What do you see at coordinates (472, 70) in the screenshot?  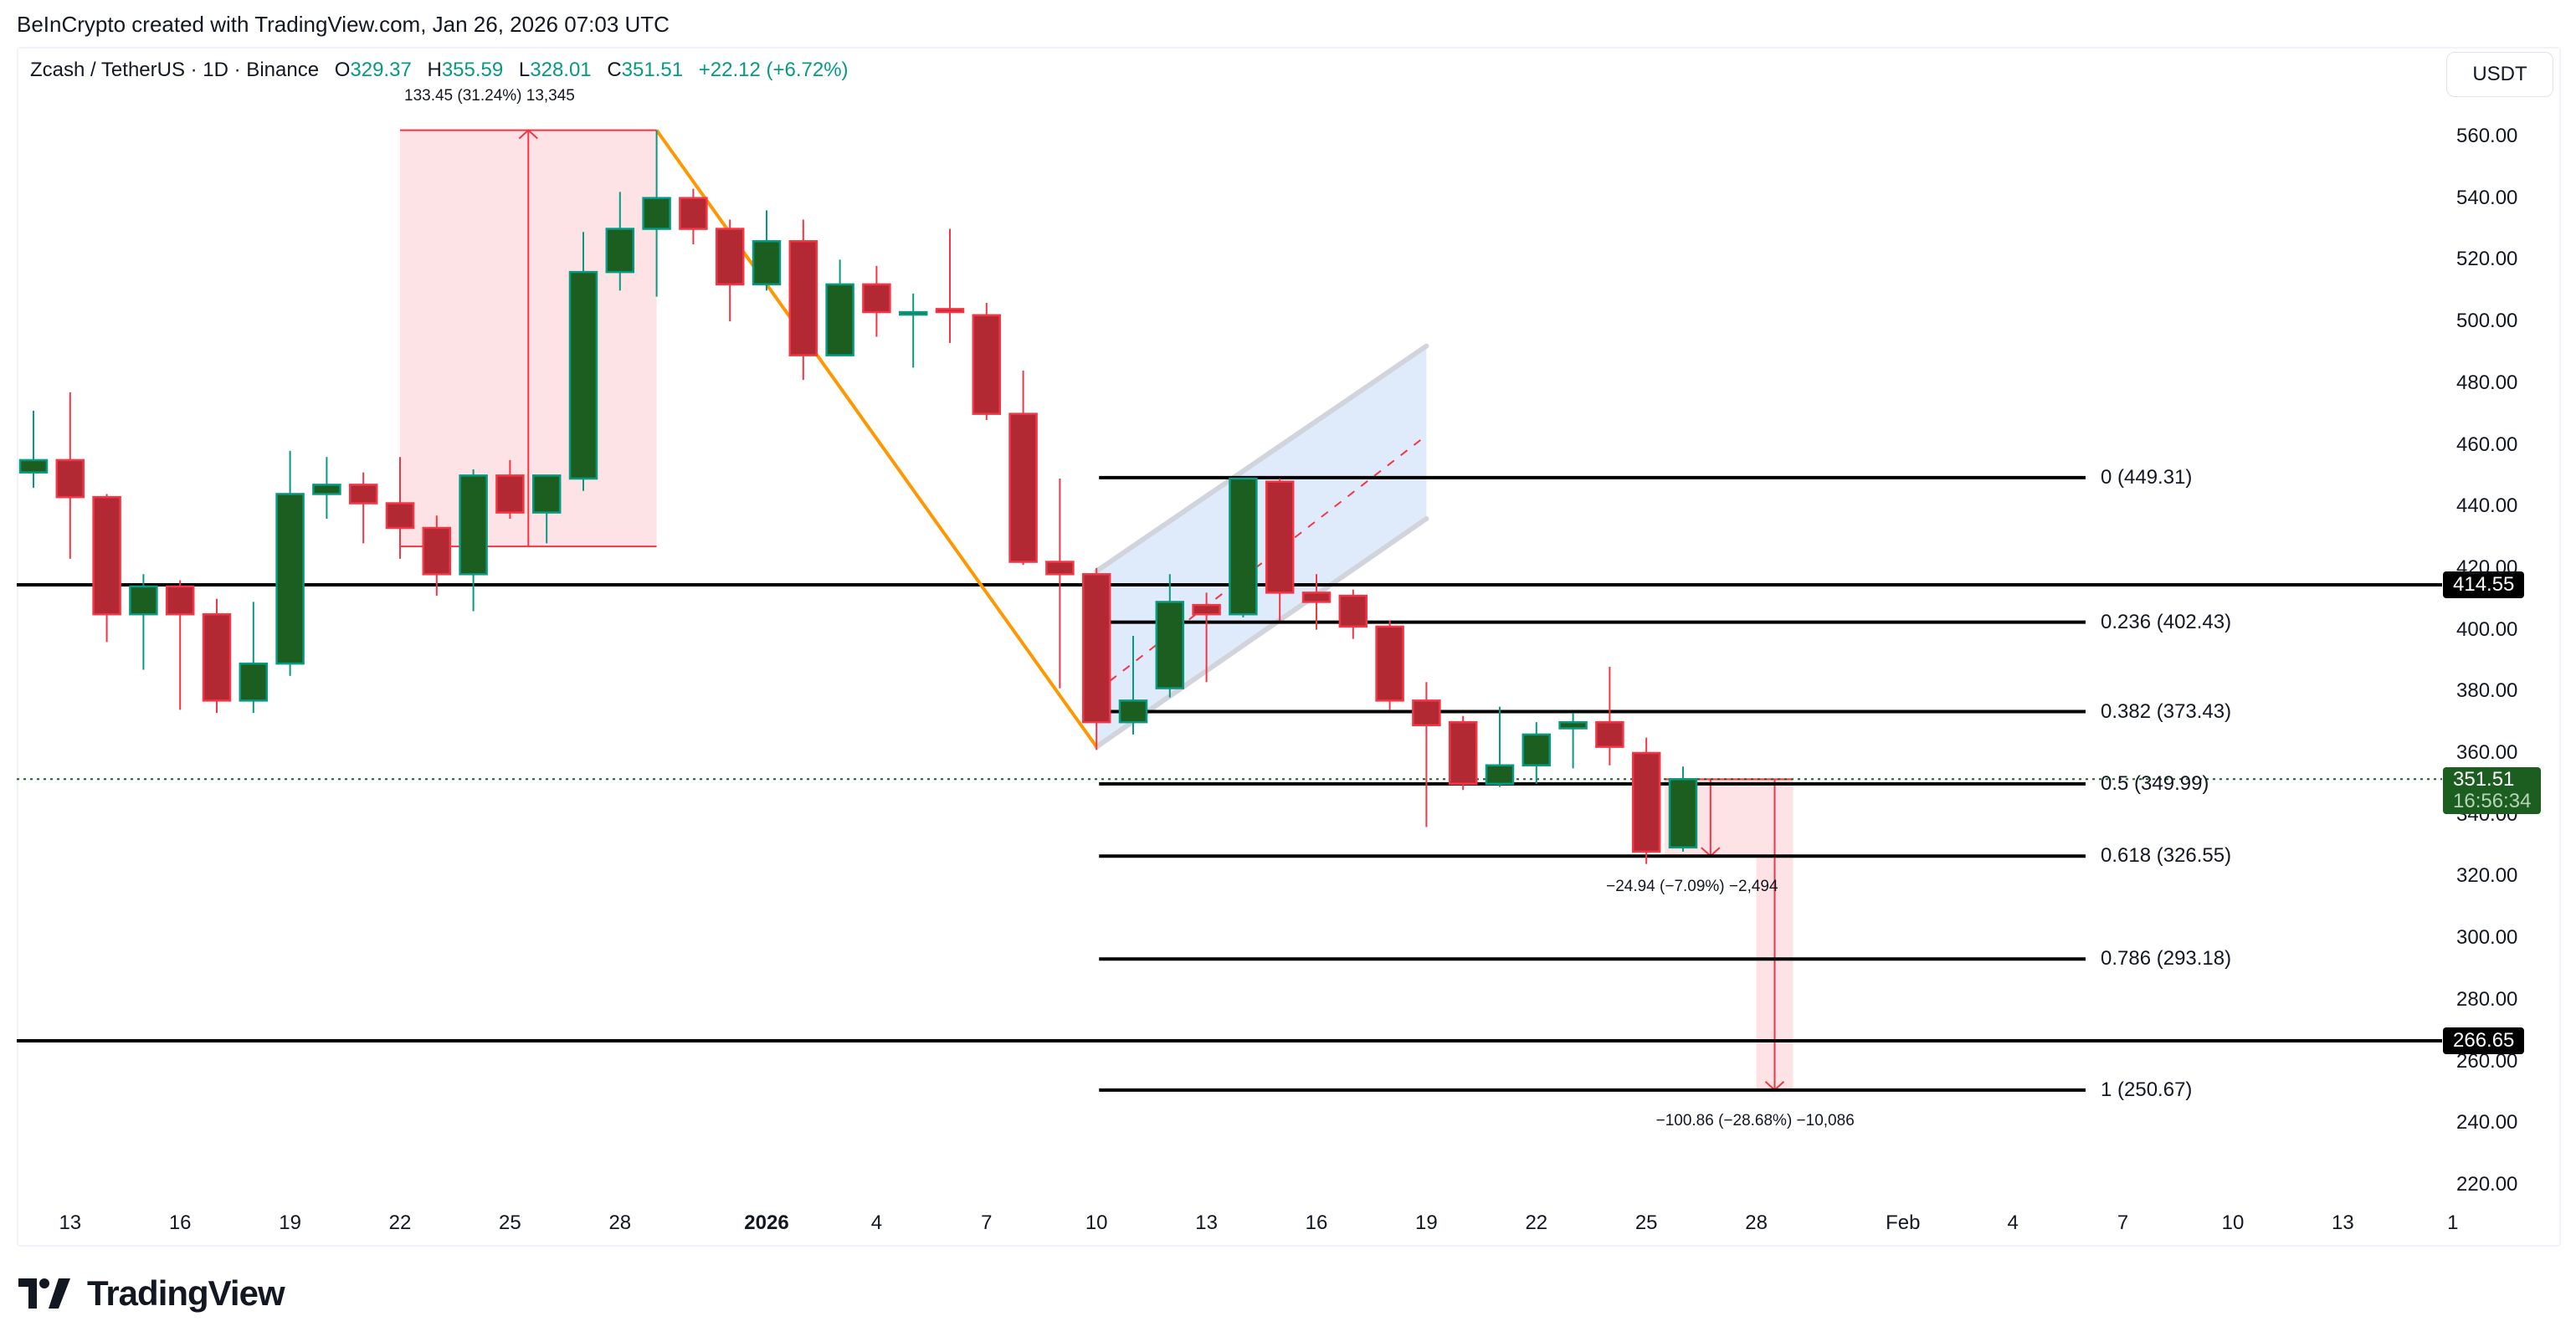 I see `high-value: 355.59` at bounding box center [472, 70].